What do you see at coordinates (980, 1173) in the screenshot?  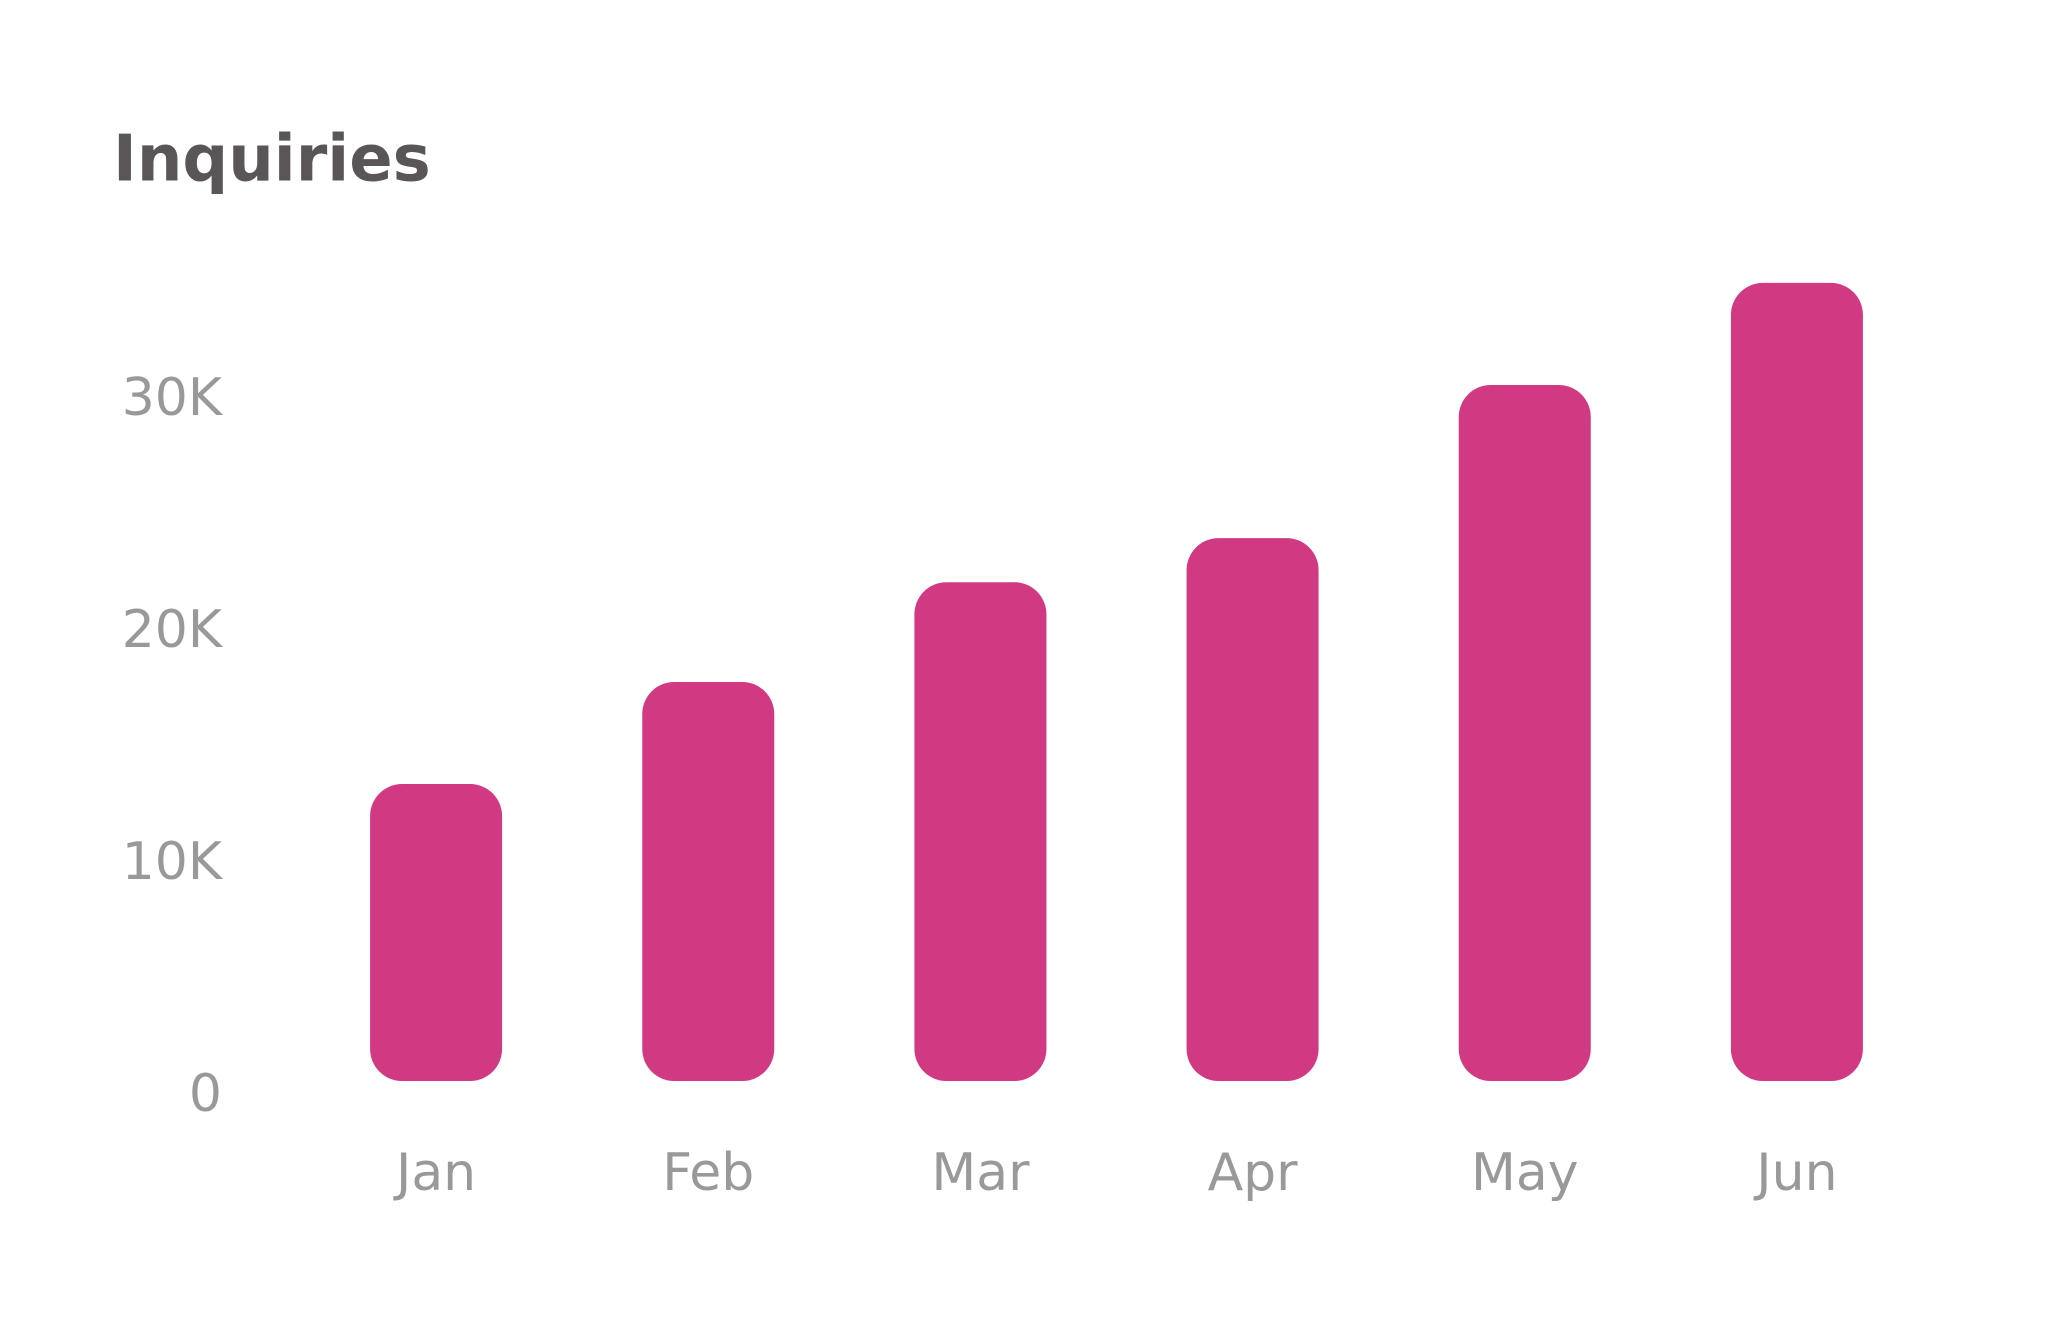 I see `x-tick-label: Mar` at bounding box center [980, 1173].